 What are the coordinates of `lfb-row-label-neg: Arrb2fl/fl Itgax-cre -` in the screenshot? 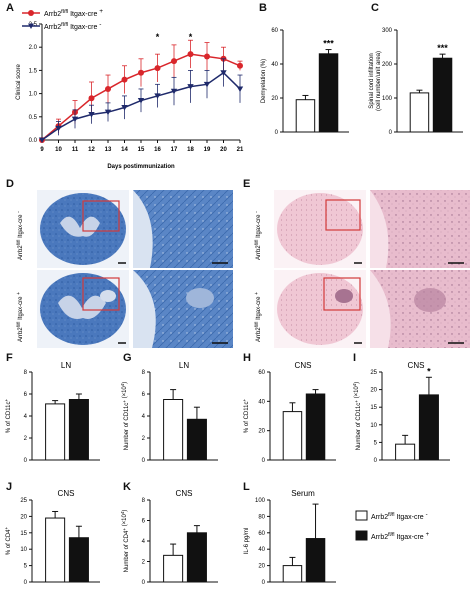 It's located at (20, 235).